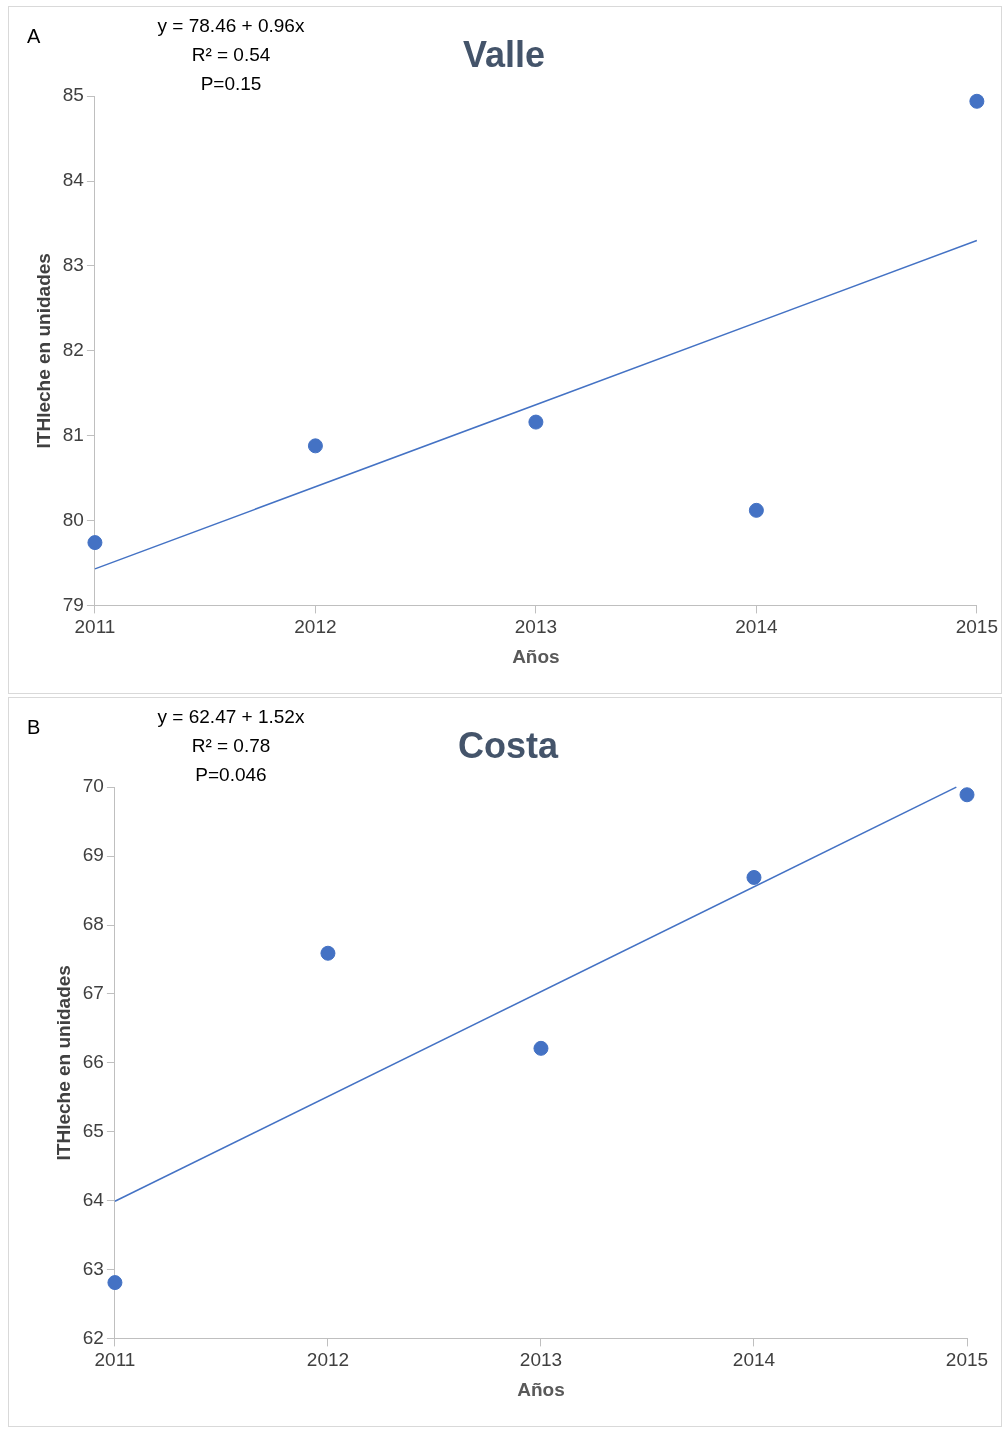  I want to click on y-tick-label: 80, so click(73, 519).